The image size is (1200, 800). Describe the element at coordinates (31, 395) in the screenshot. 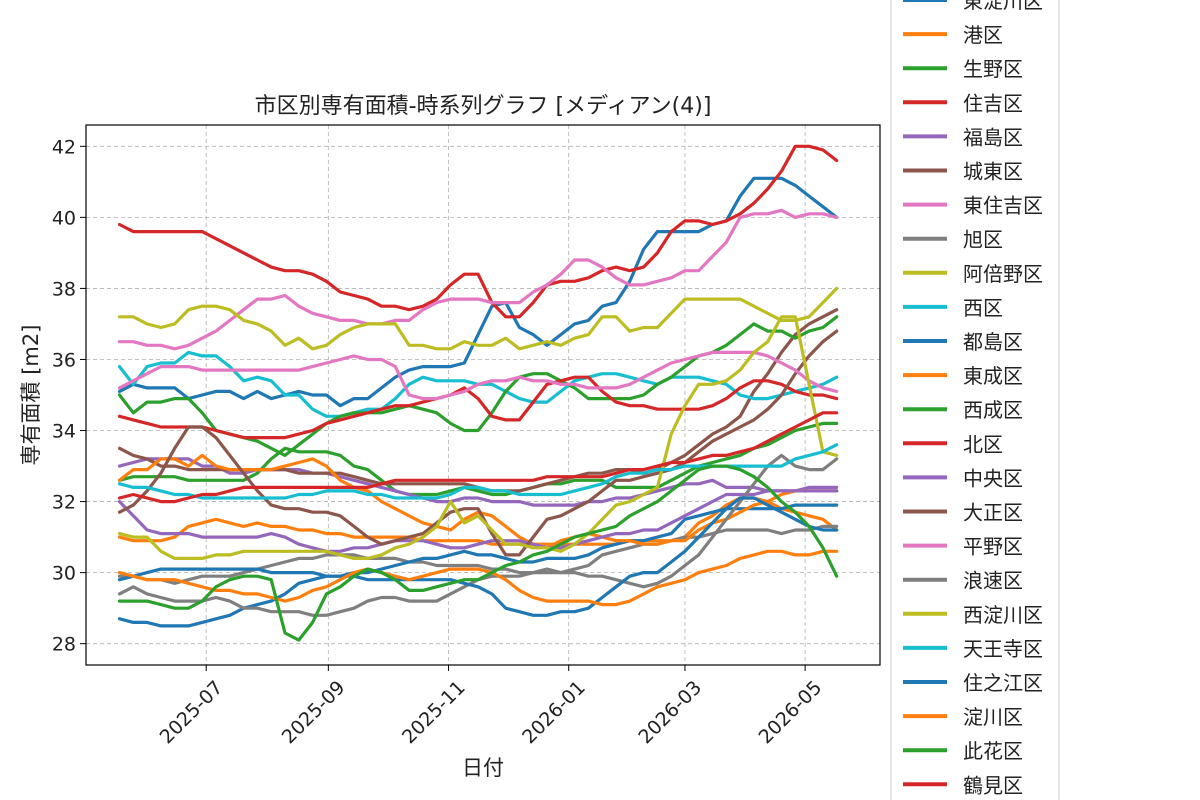

I see `y-axis-label: 専有面積 [m2]` at that location.